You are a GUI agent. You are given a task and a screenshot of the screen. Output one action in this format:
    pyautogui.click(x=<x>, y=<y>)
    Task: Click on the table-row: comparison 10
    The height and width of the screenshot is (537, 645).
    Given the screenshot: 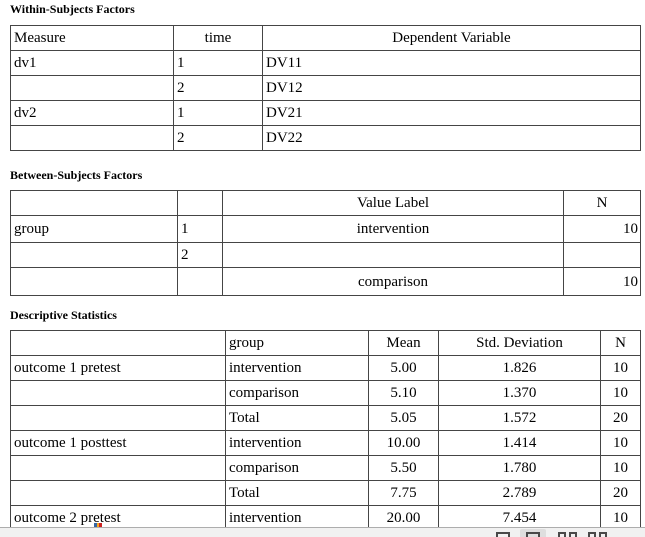 What is the action you would take?
    pyautogui.click(x=325, y=281)
    